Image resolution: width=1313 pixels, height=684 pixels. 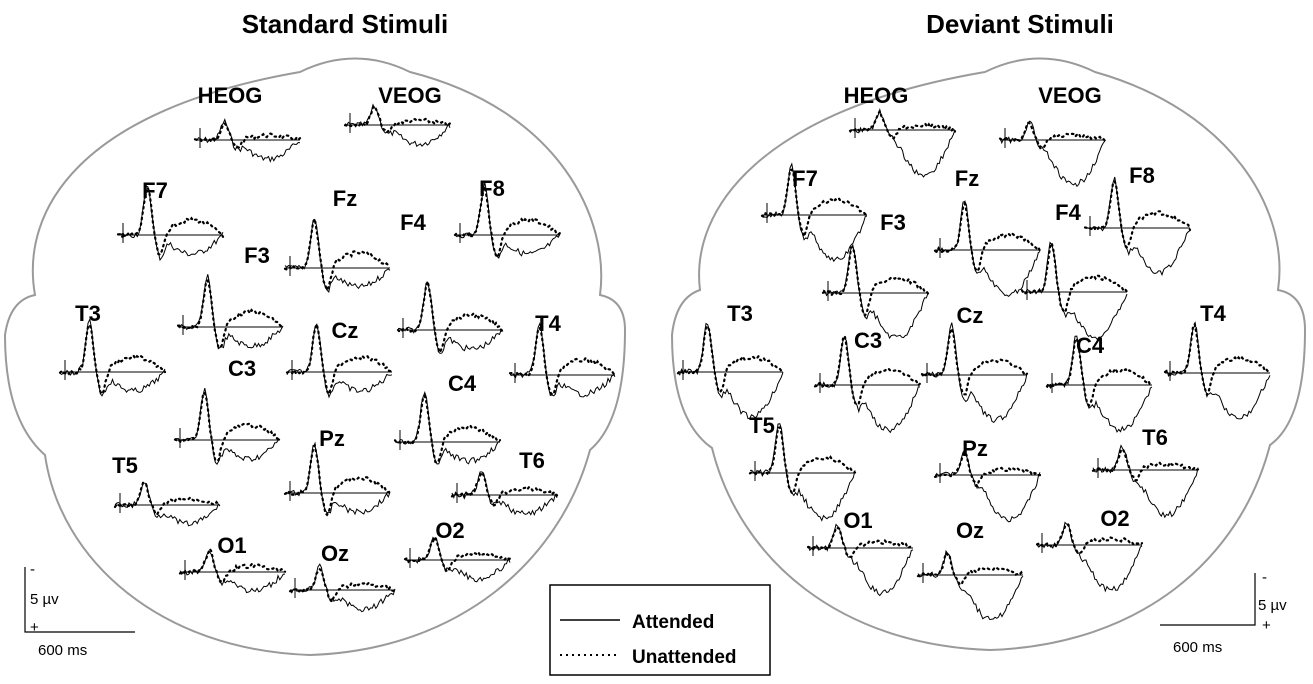 I want to click on legend-box, so click(x=660, y=630).